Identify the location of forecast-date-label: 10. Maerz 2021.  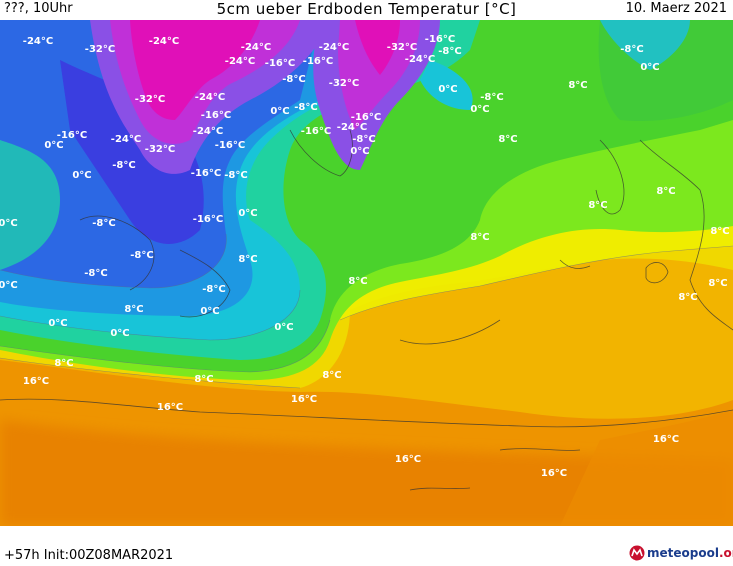
(676, 8).